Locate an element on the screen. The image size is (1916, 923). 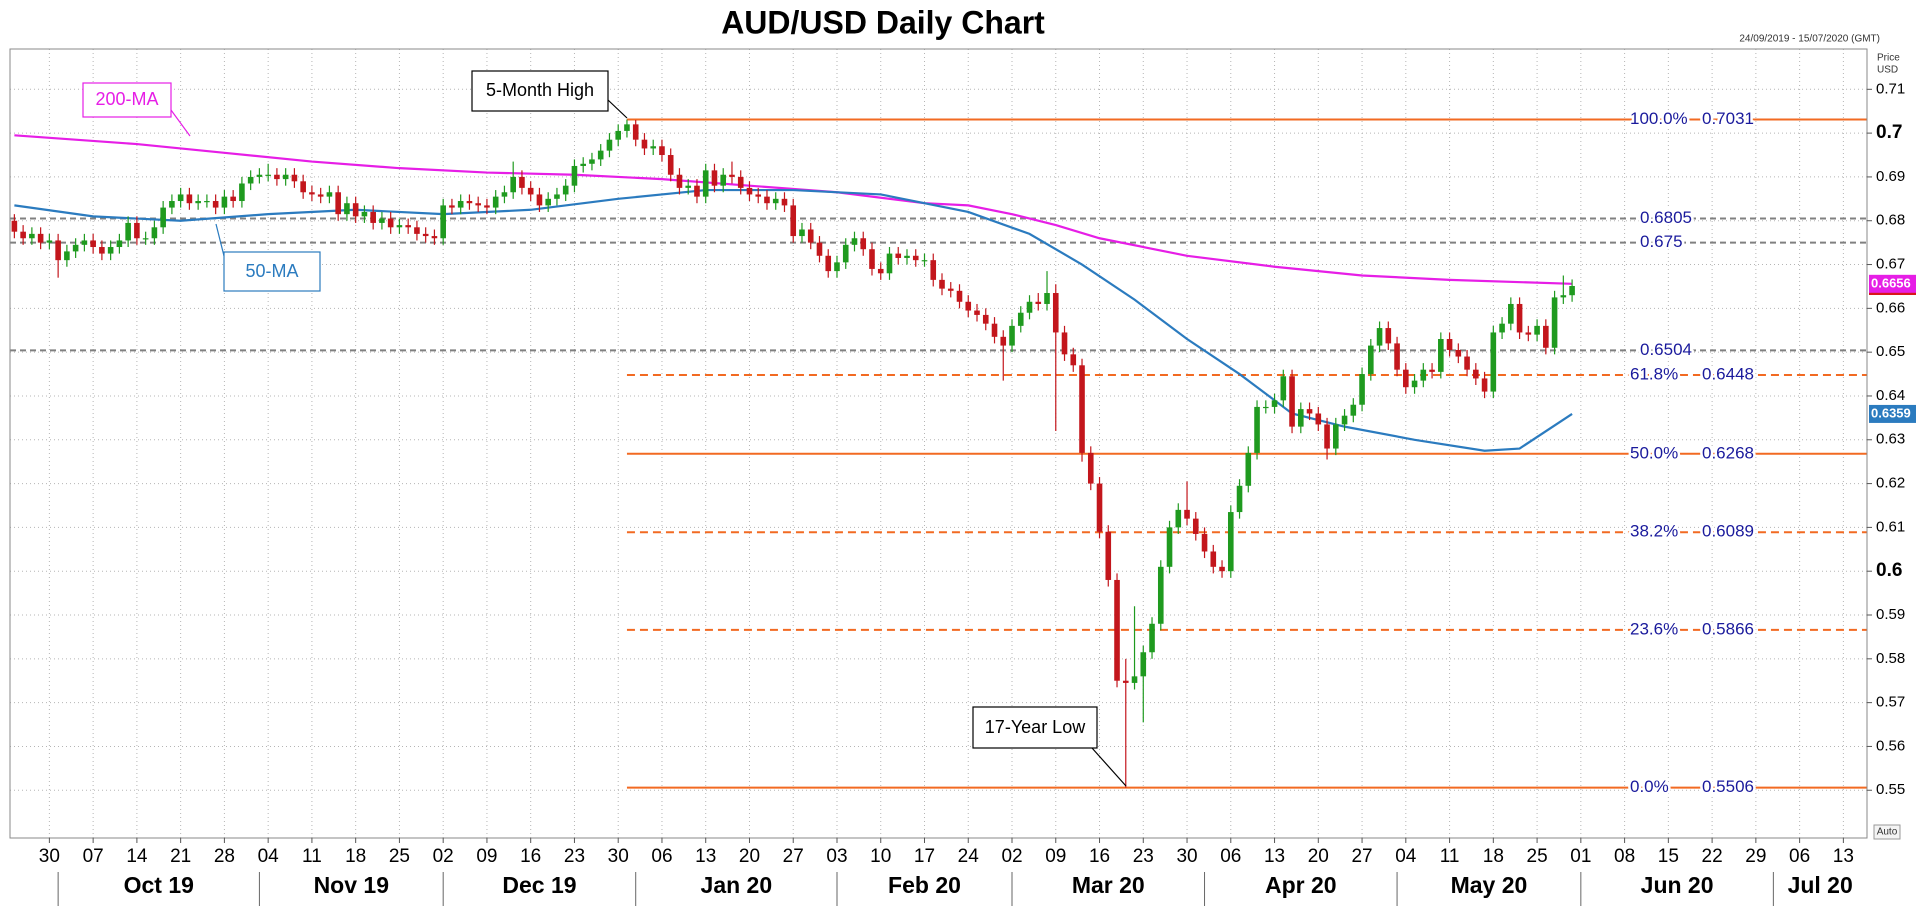
moving-average is located at coordinates (793, 209).